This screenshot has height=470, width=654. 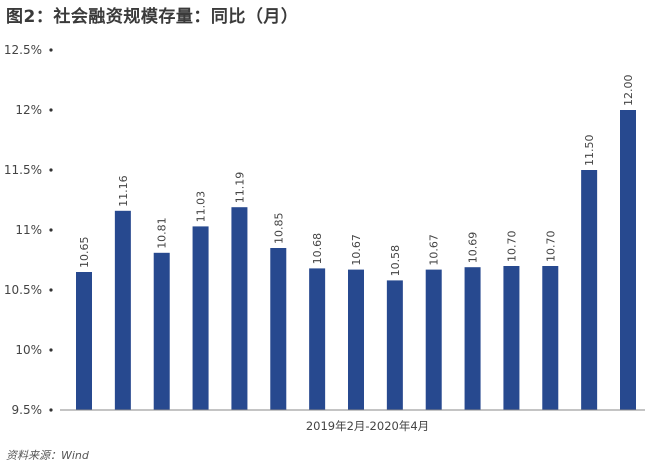 What do you see at coordinates (395, 261) in the screenshot?
I see `data-label: 10.58` at bounding box center [395, 261].